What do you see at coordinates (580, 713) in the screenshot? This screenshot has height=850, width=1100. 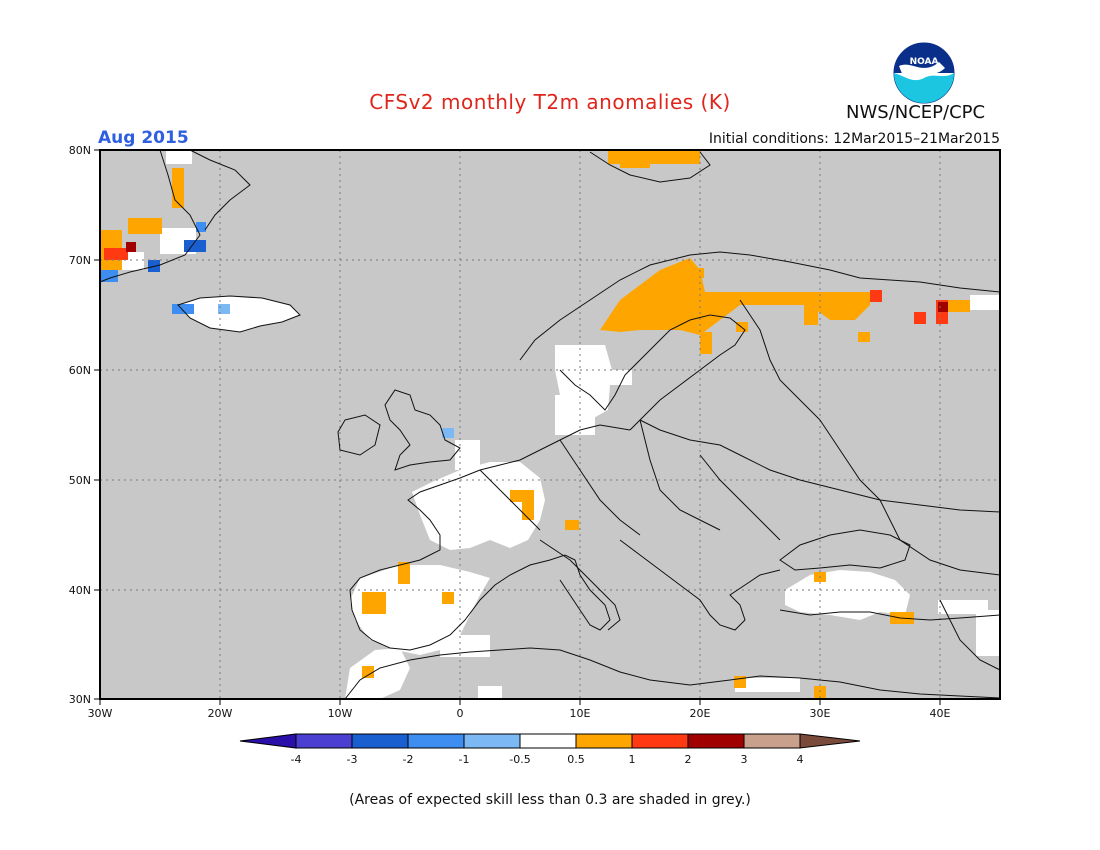 I see `lon-label: 10E` at bounding box center [580, 713].